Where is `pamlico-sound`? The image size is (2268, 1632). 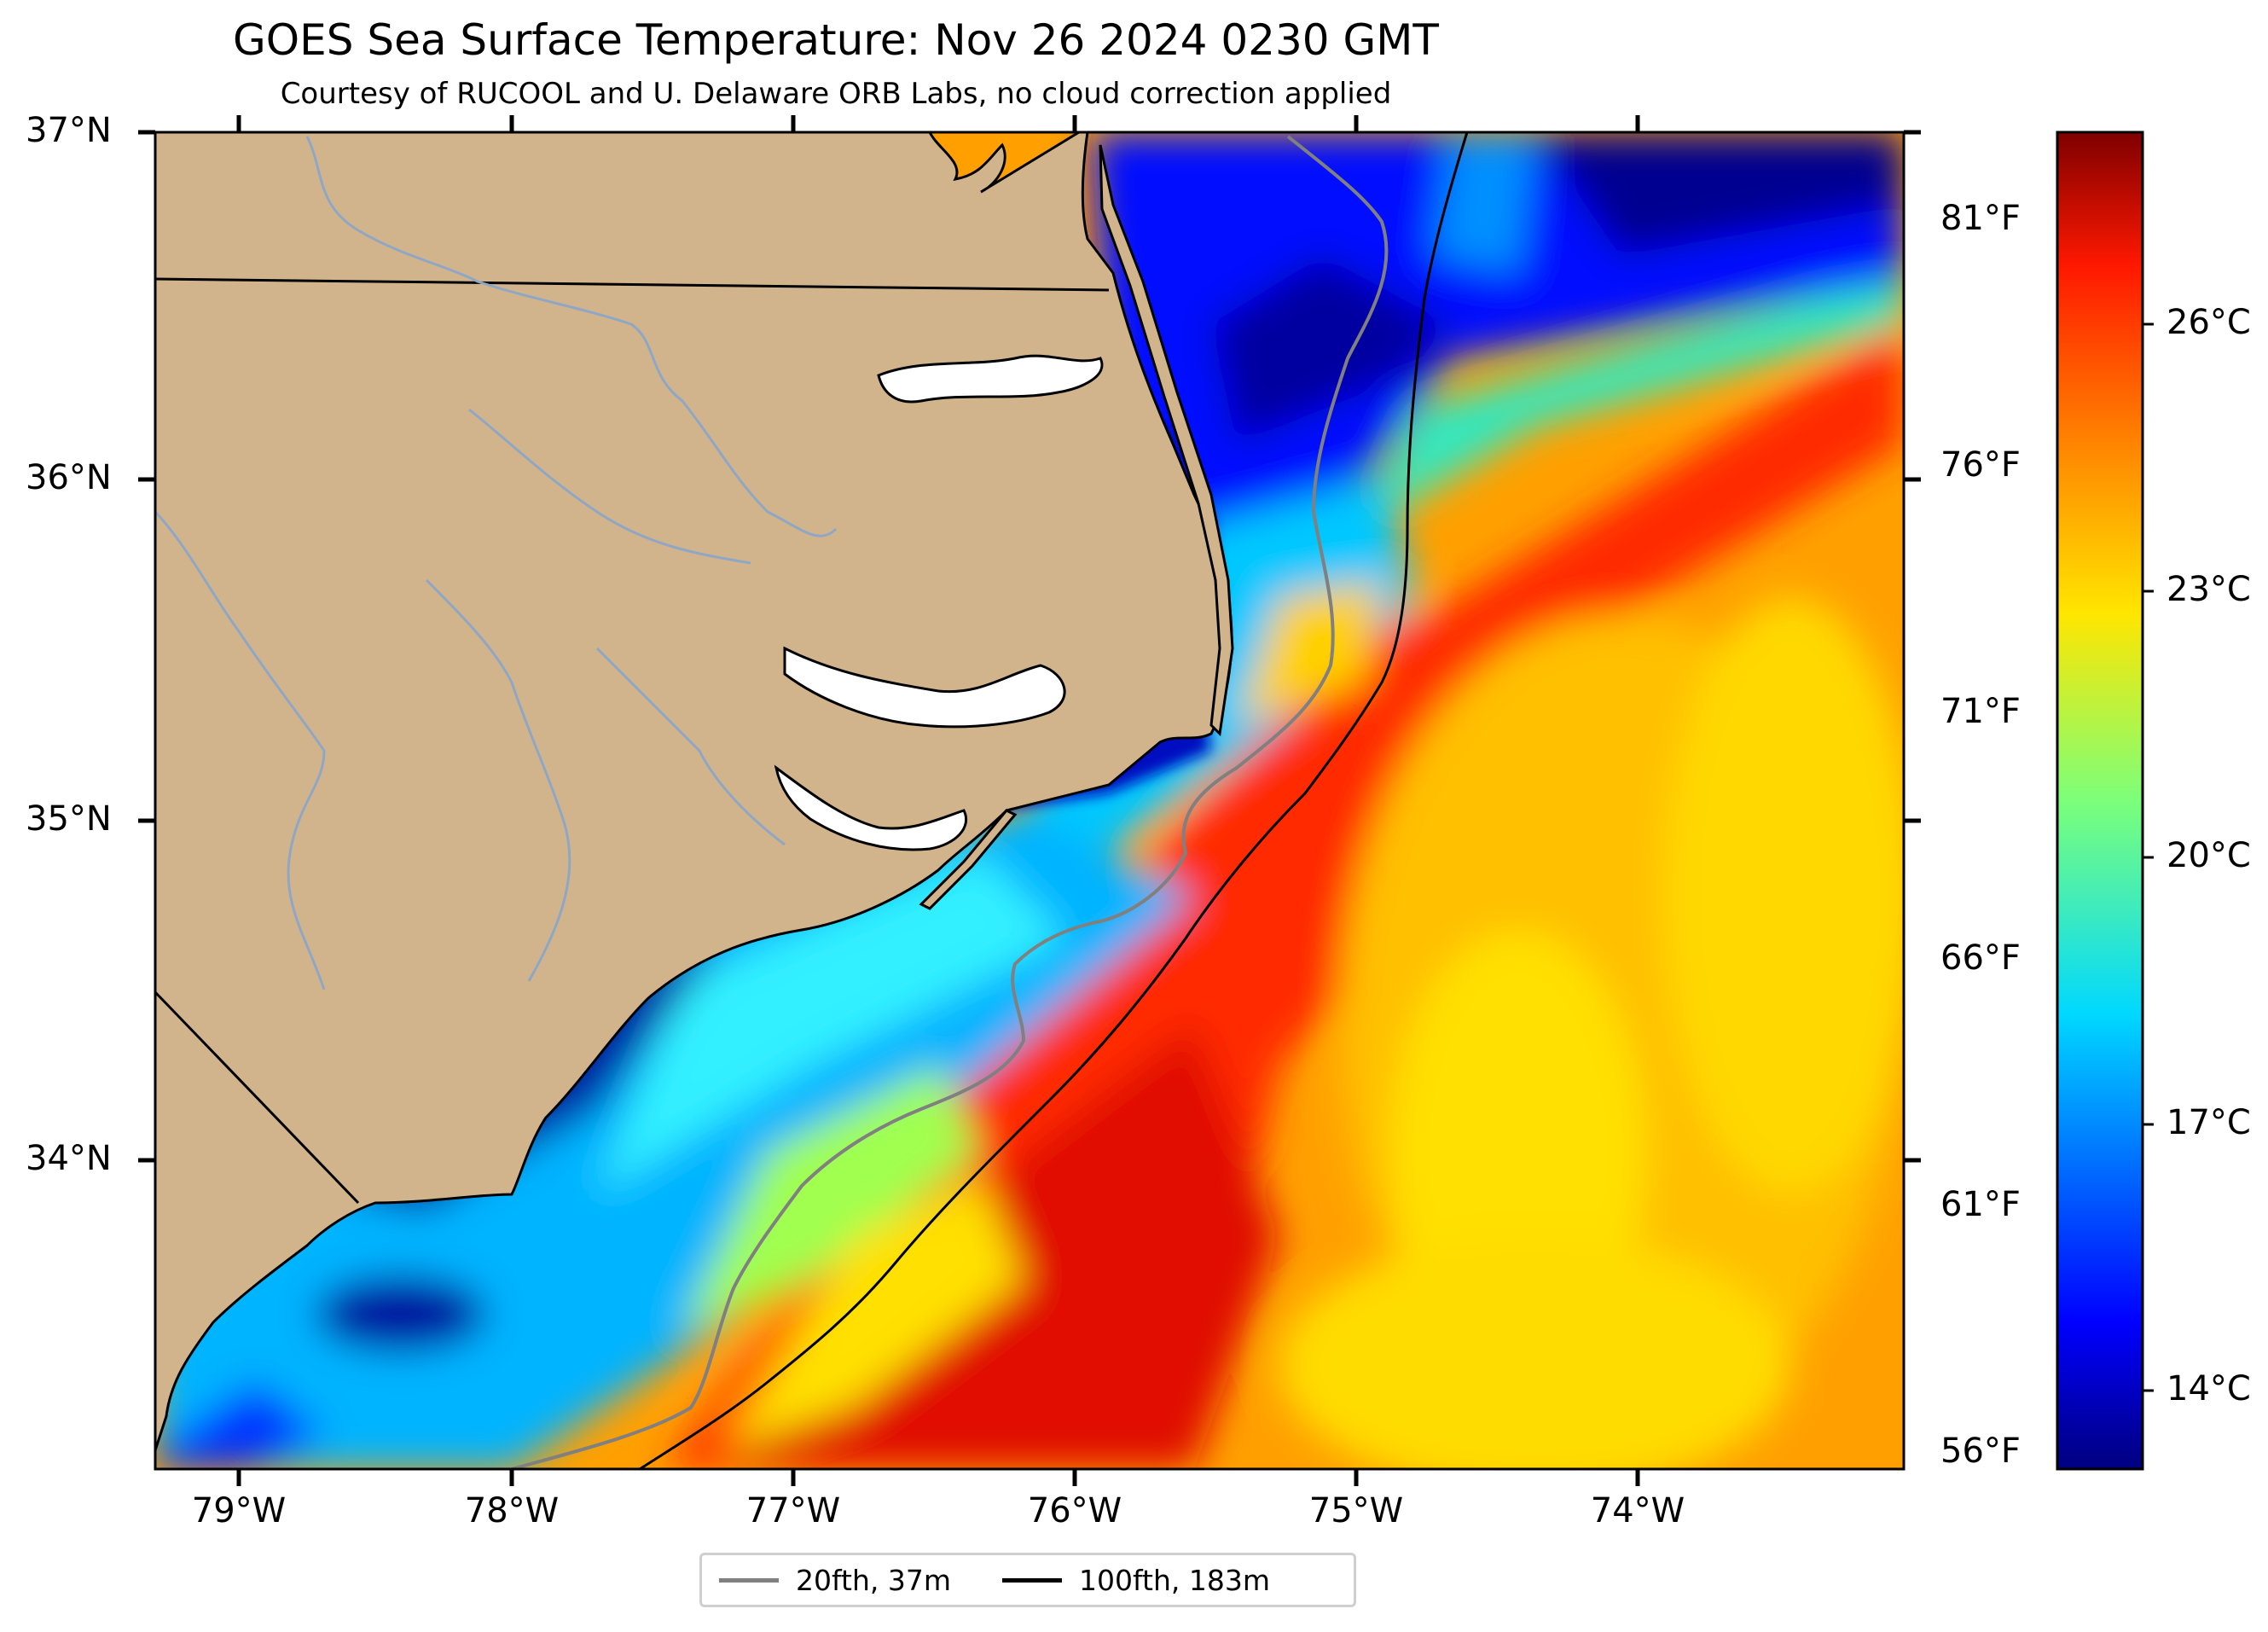
pamlico-sound is located at coordinates (924, 687).